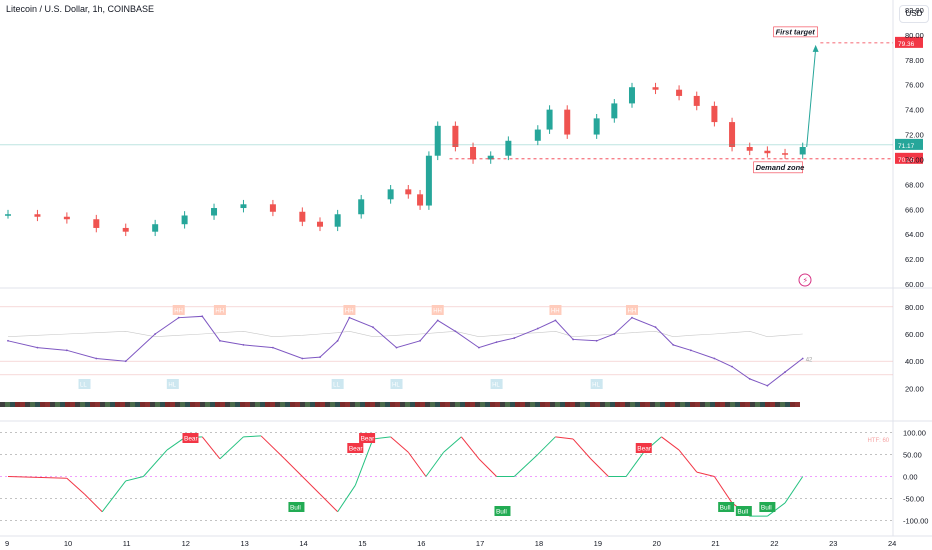  I want to click on osc2-signal: Bull, so click(501, 512).